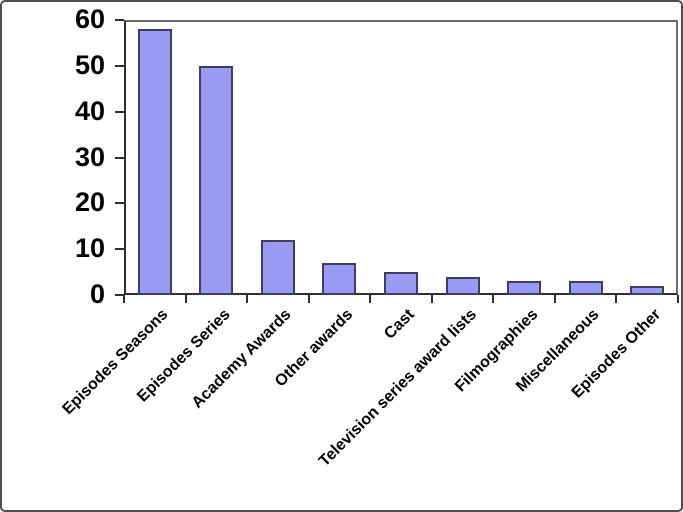 Image resolution: width=683 pixels, height=512 pixels. Describe the element at coordinates (154, 162) in the screenshot. I see `bar-episodes-seasons` at that location.